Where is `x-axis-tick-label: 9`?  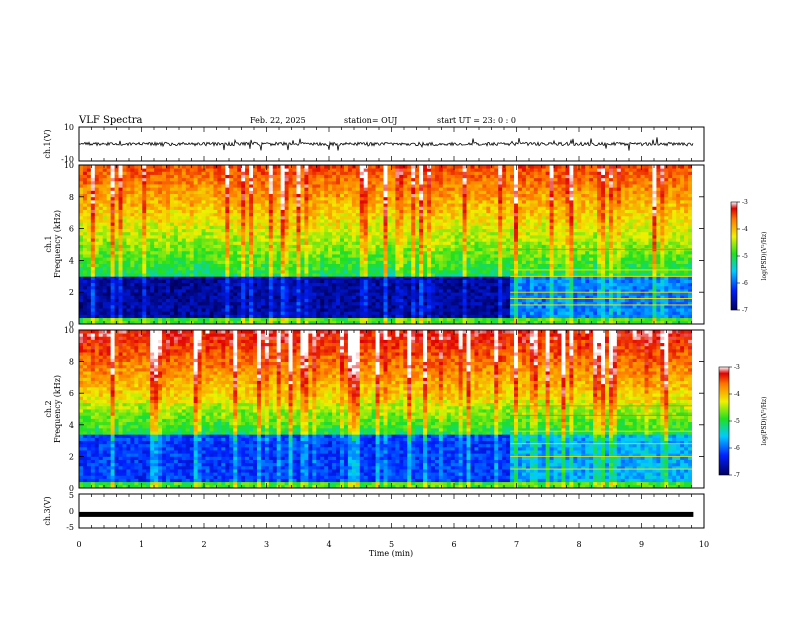
x-axis-tick-label: 9 is located at coordinates (641, 544).